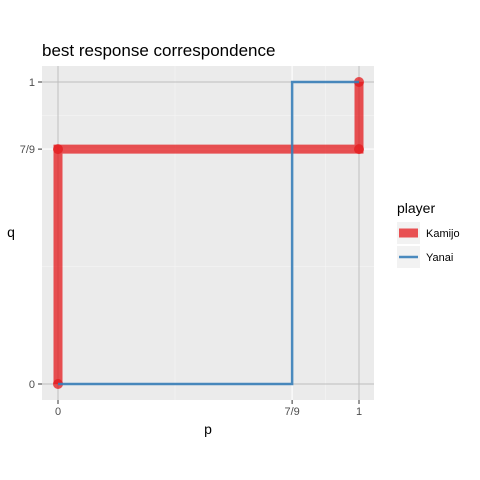 This screenshot has width=480, height=480. What do you see at coordinates (416, 208) in the screenshot?
I see `legend-title: player` at bounding box center [416, 208].